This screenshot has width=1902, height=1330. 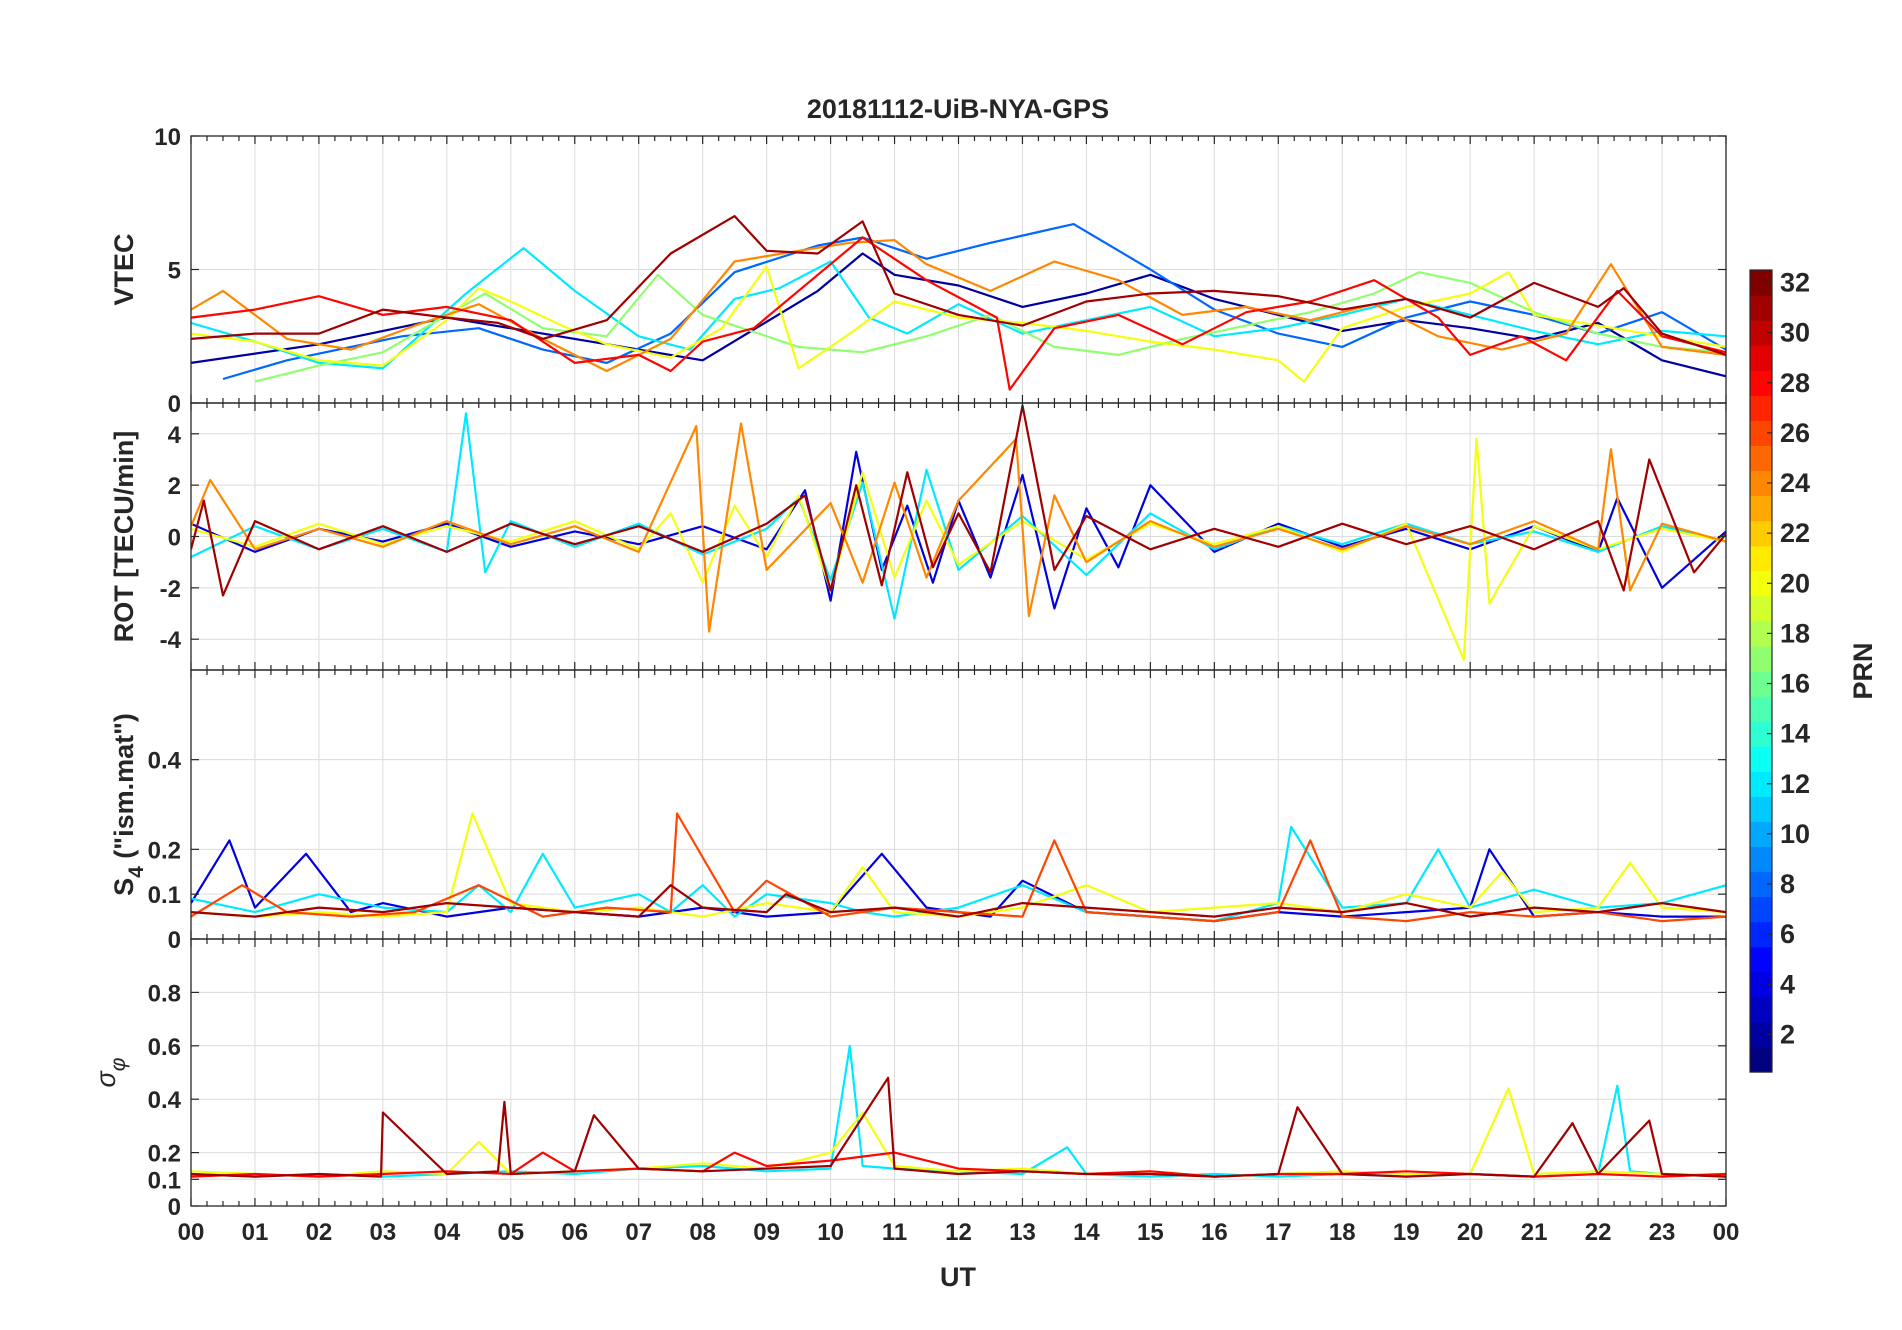 I want to click on rot-y-tick-label: -4, so click(x=171, y=640).